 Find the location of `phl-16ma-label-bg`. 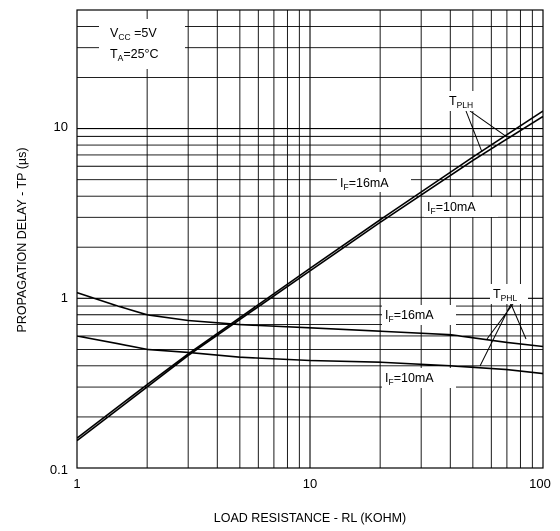

phl-16ma-label-bg is located at coordinates (419, 315).